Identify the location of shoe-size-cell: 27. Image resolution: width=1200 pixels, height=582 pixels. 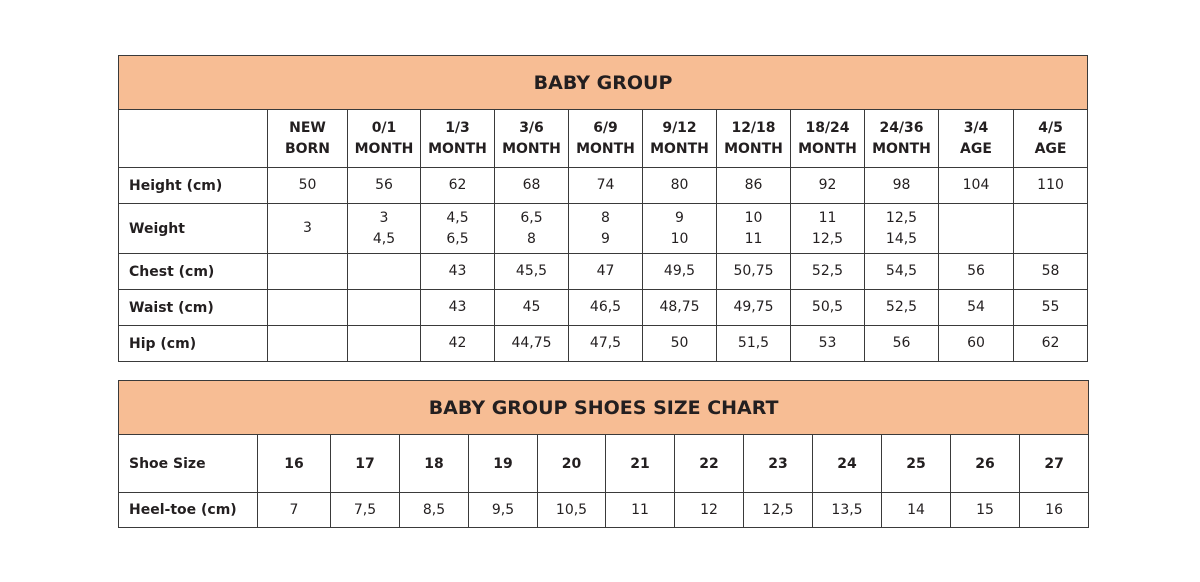
(1054, 463).